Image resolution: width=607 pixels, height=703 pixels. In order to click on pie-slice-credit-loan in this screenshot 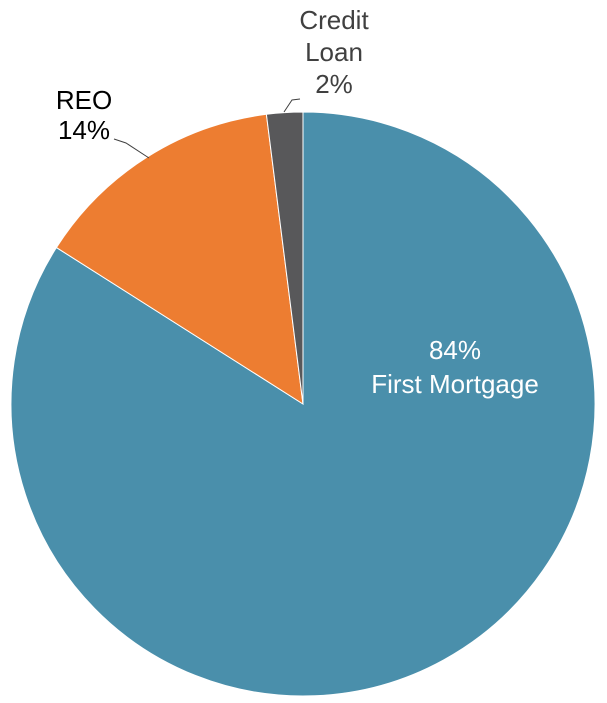, I will do `click(284, 258)`.